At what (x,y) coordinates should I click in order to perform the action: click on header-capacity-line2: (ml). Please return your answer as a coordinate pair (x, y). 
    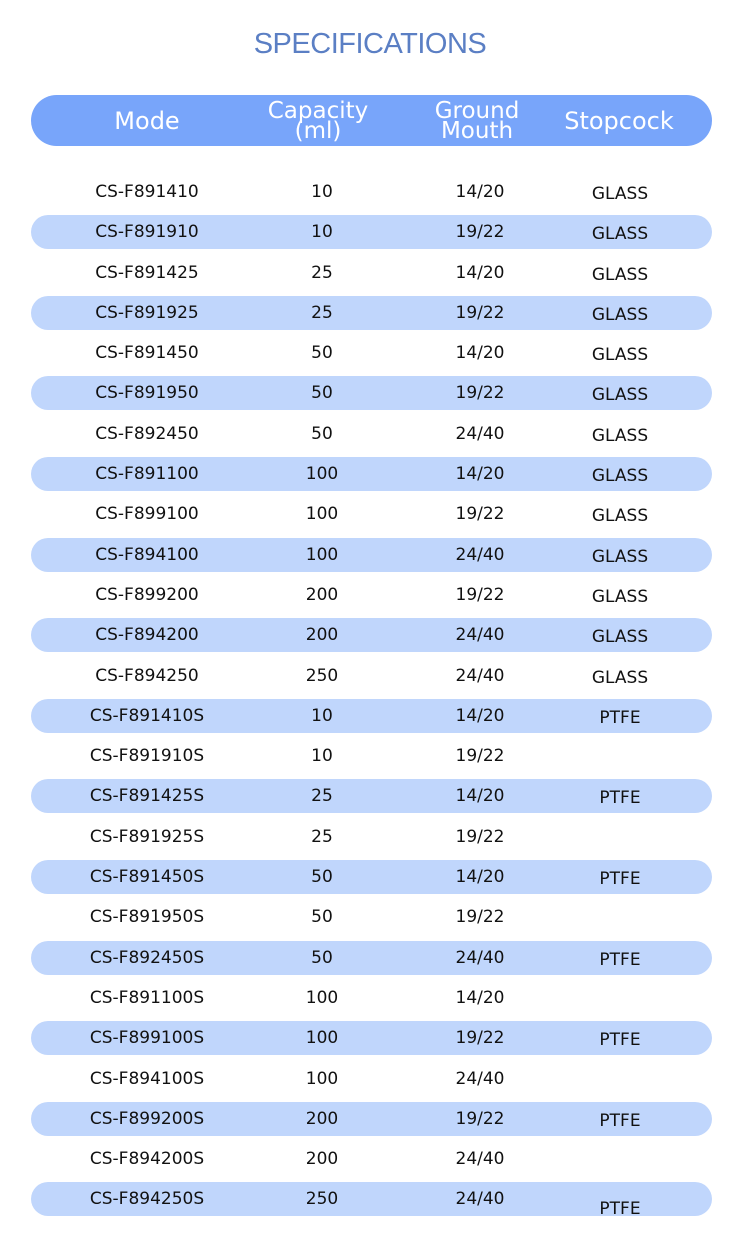
    Looking at the image, I should click on (318, 130).